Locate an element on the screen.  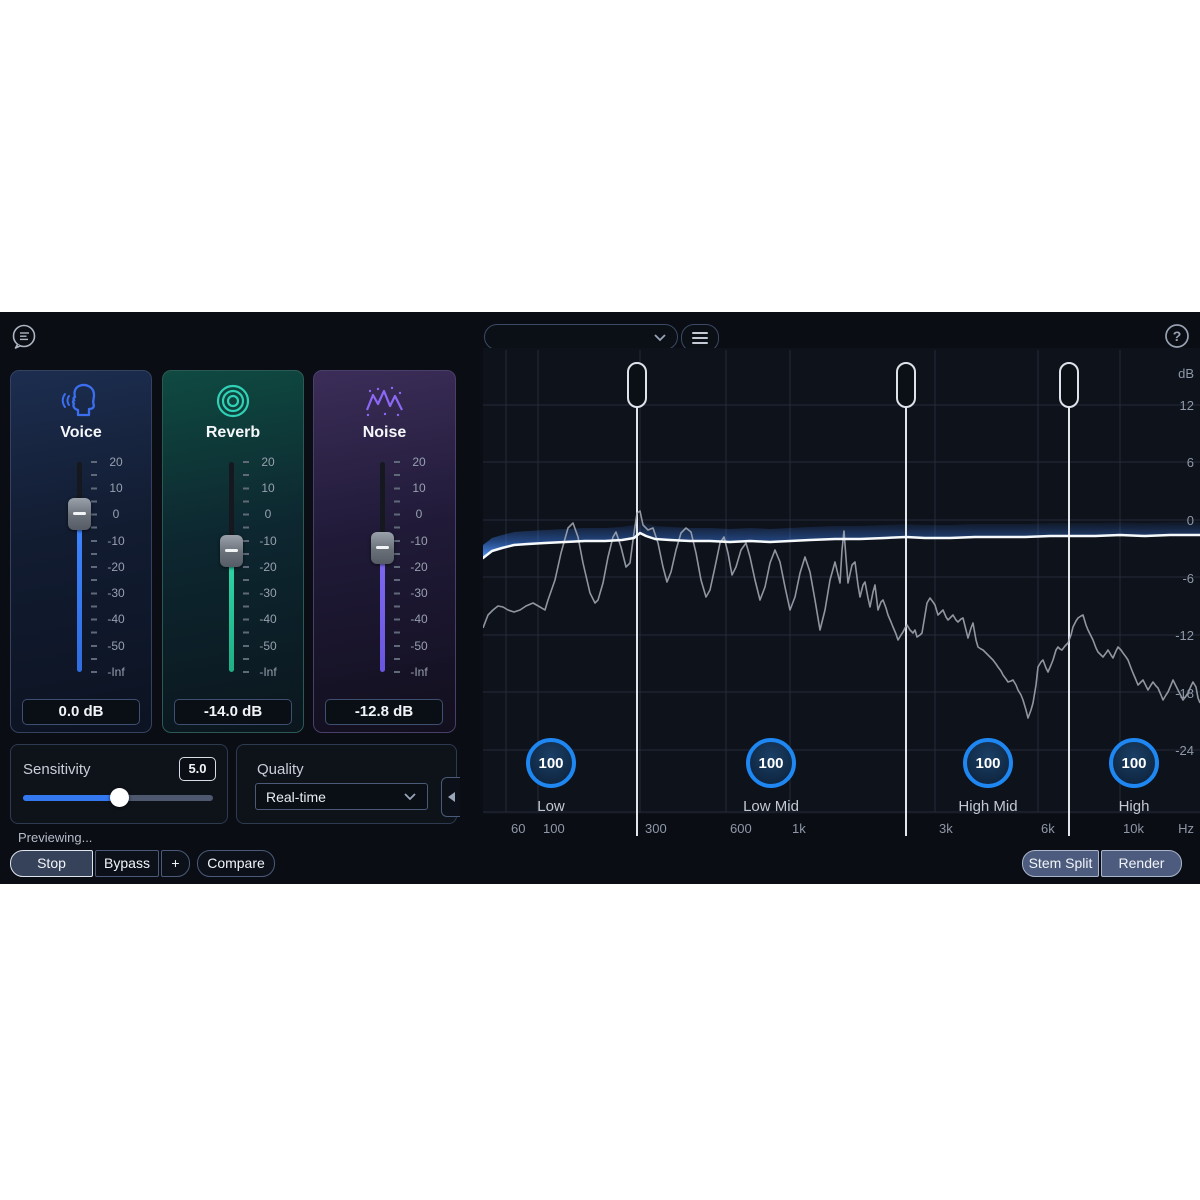
help-icon: ? is located at coordinates (1177, 336).